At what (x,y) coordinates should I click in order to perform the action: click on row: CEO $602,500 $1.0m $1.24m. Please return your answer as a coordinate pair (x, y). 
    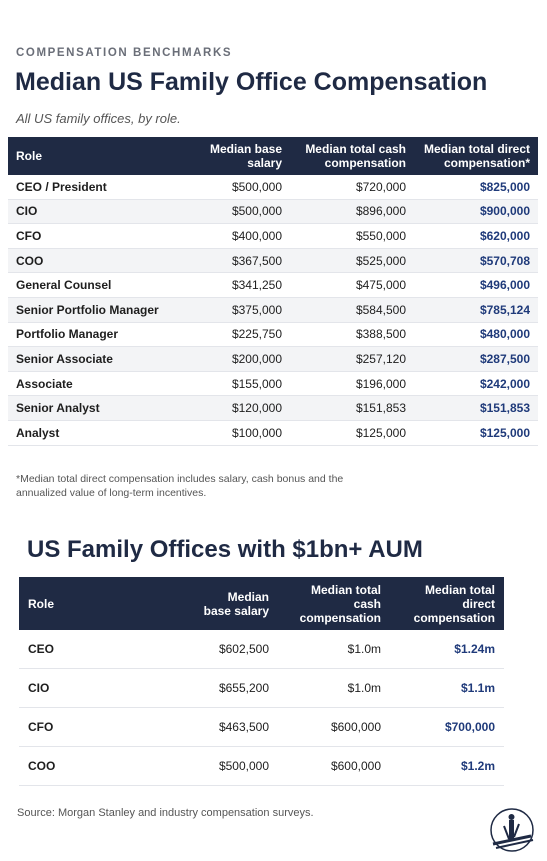
    Looking at the image, I should click on (261, 649).